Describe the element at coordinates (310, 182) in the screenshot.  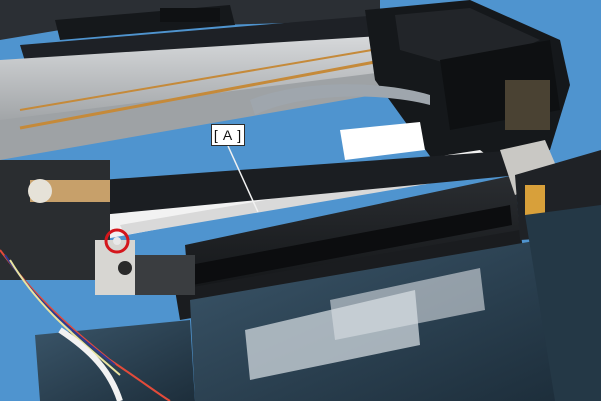
I see `paper-guide-rail` at that location.